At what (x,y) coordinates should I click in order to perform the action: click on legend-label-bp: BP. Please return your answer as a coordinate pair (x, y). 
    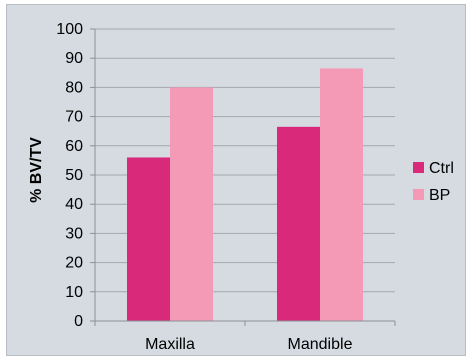
    Looking at the image, I should click on (439, 195).